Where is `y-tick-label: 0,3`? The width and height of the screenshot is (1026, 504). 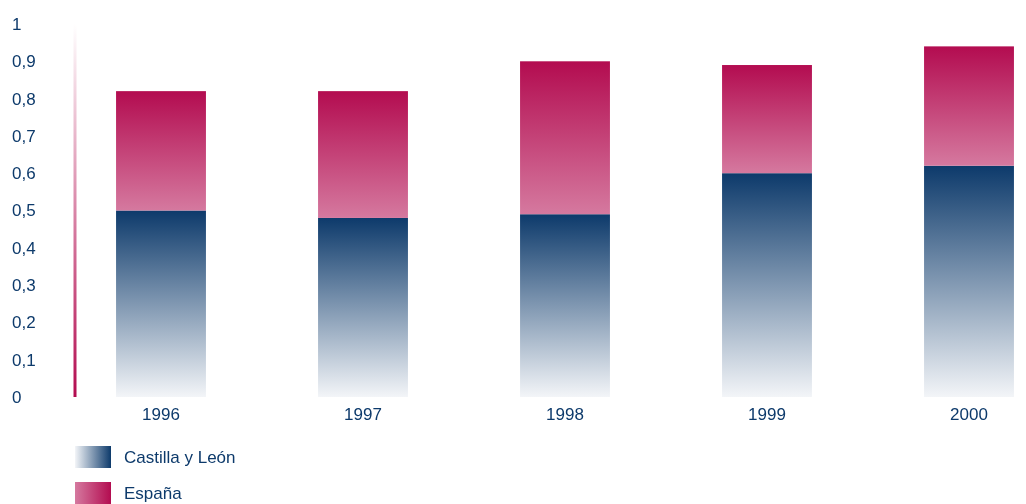 y-tick-label: 0,3 is located at coordinates (24, 286).